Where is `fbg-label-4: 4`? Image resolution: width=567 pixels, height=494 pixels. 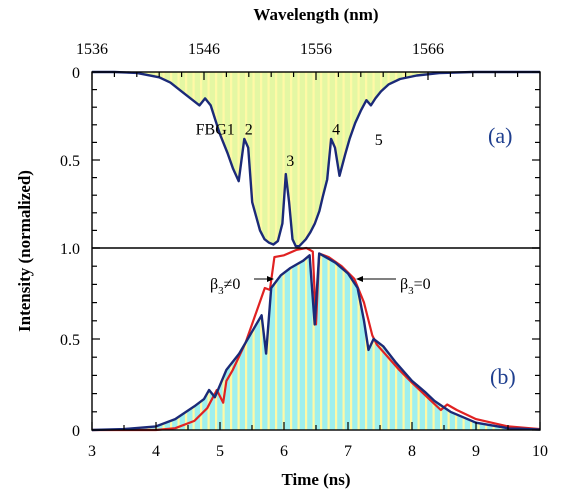
fbg-label-4: 4 is located at coordinates (336, 129).